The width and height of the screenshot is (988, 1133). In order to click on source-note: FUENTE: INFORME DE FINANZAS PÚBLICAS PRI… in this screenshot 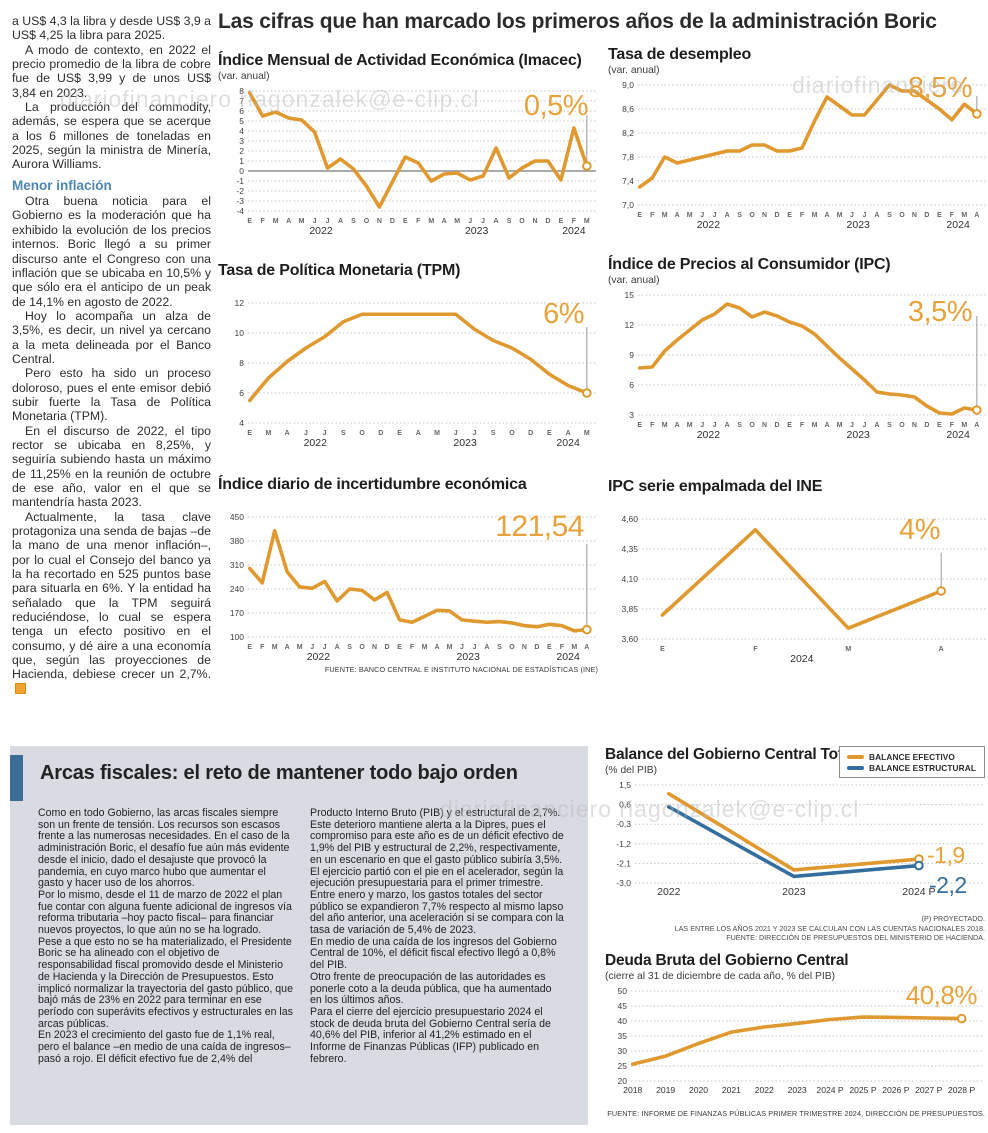, I will do `click(796, 1113)`.